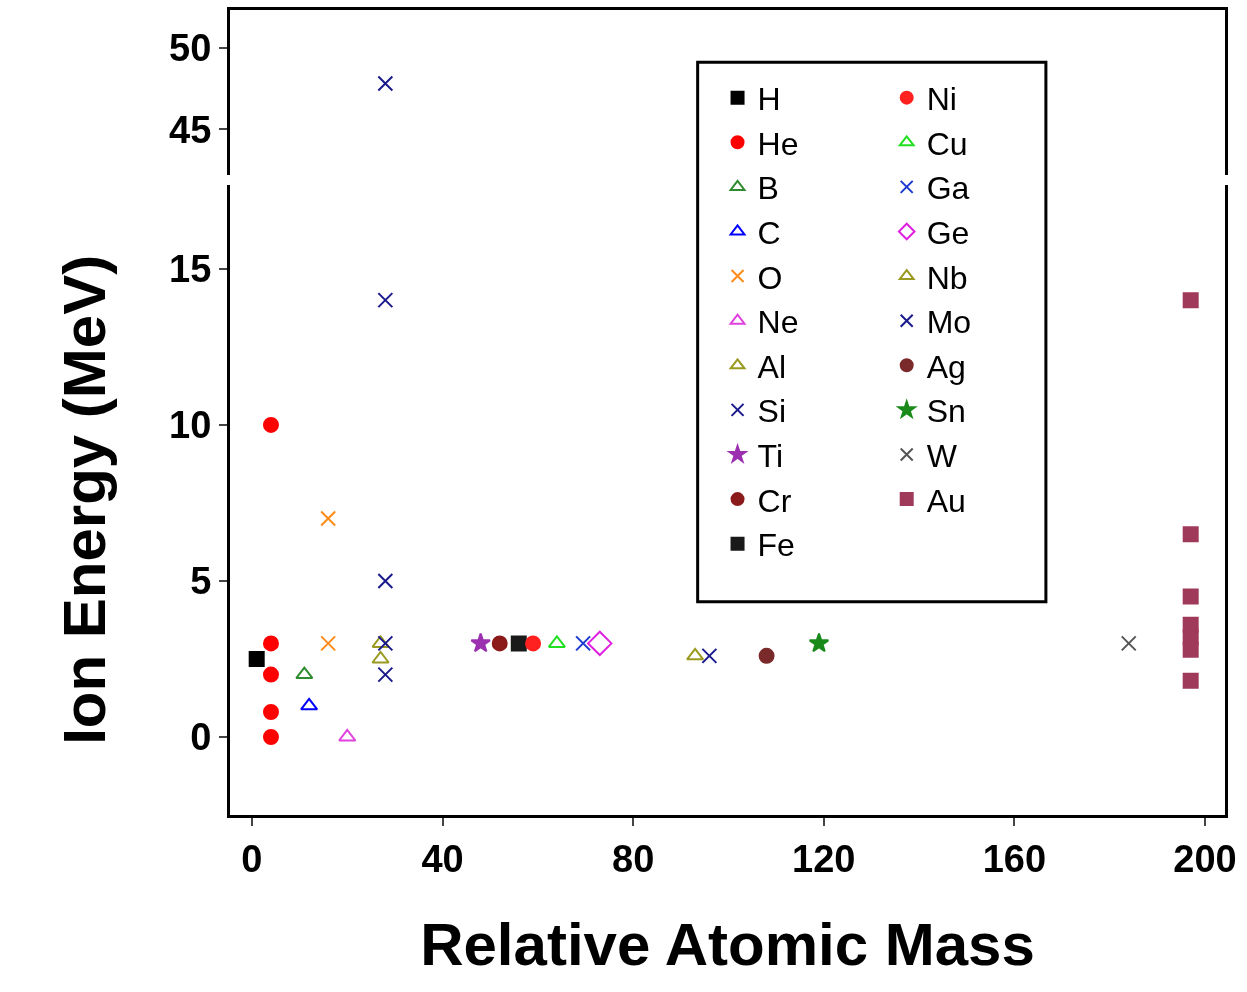  What do you see at coordinates (778, 143) in the screenshot?
I see `legend-label: He` at bounding box center [778, 143].